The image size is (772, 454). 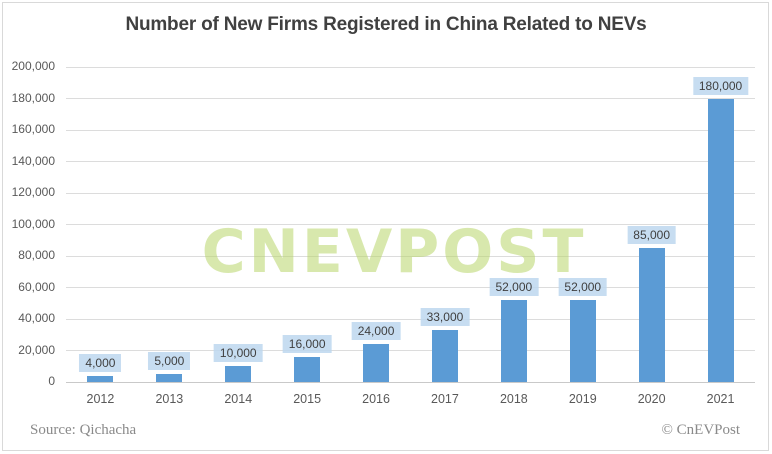 What do you see at coordinates (238, 399) in the screenshot?
I see `x-tick-label-2014: 2014` at bounding box center [238, 399].